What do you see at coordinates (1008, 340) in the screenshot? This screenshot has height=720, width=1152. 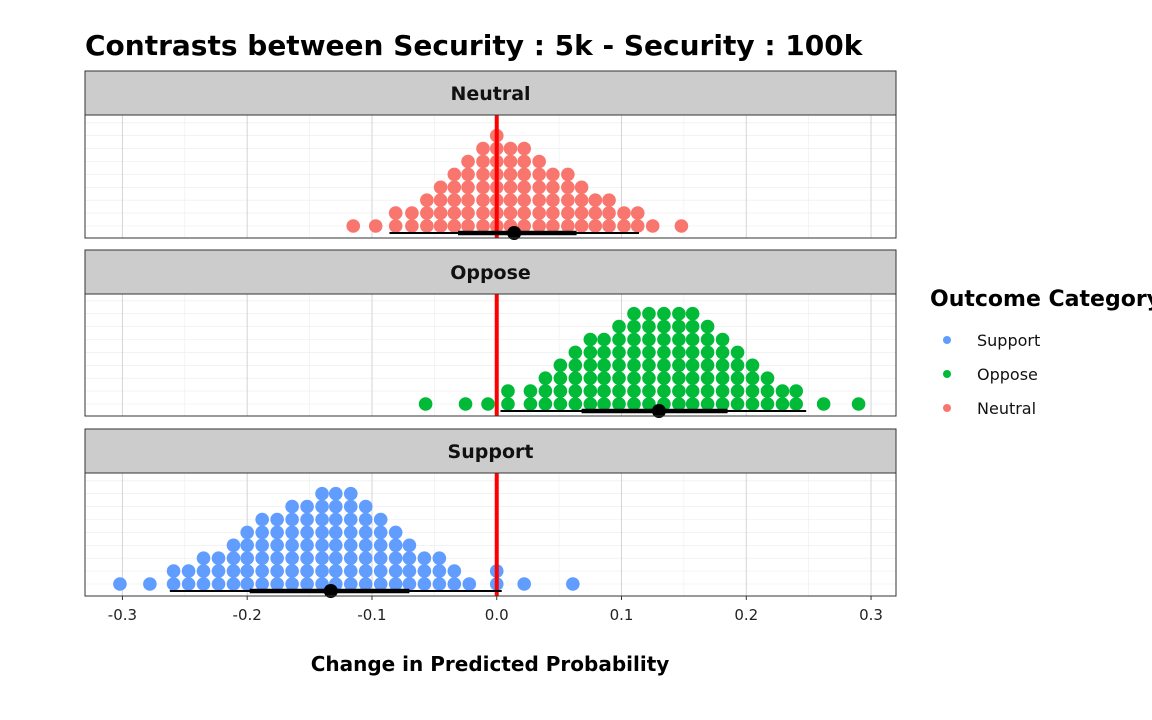 I see `legend-label-support: Support` at bounding box center [1008, 340].